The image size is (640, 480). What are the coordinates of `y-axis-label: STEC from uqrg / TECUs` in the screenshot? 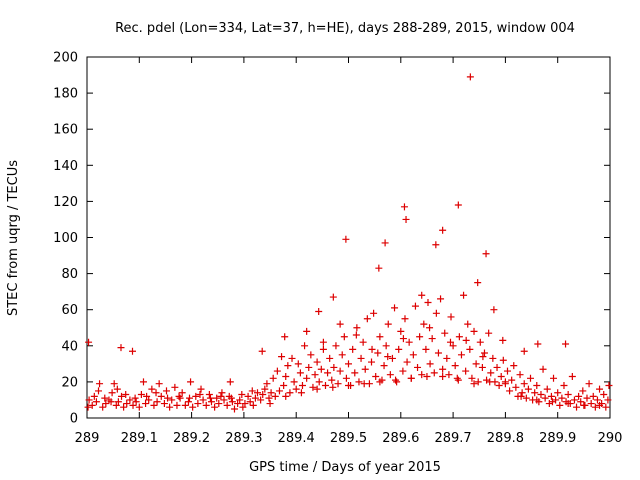 It's located at (13, 238).